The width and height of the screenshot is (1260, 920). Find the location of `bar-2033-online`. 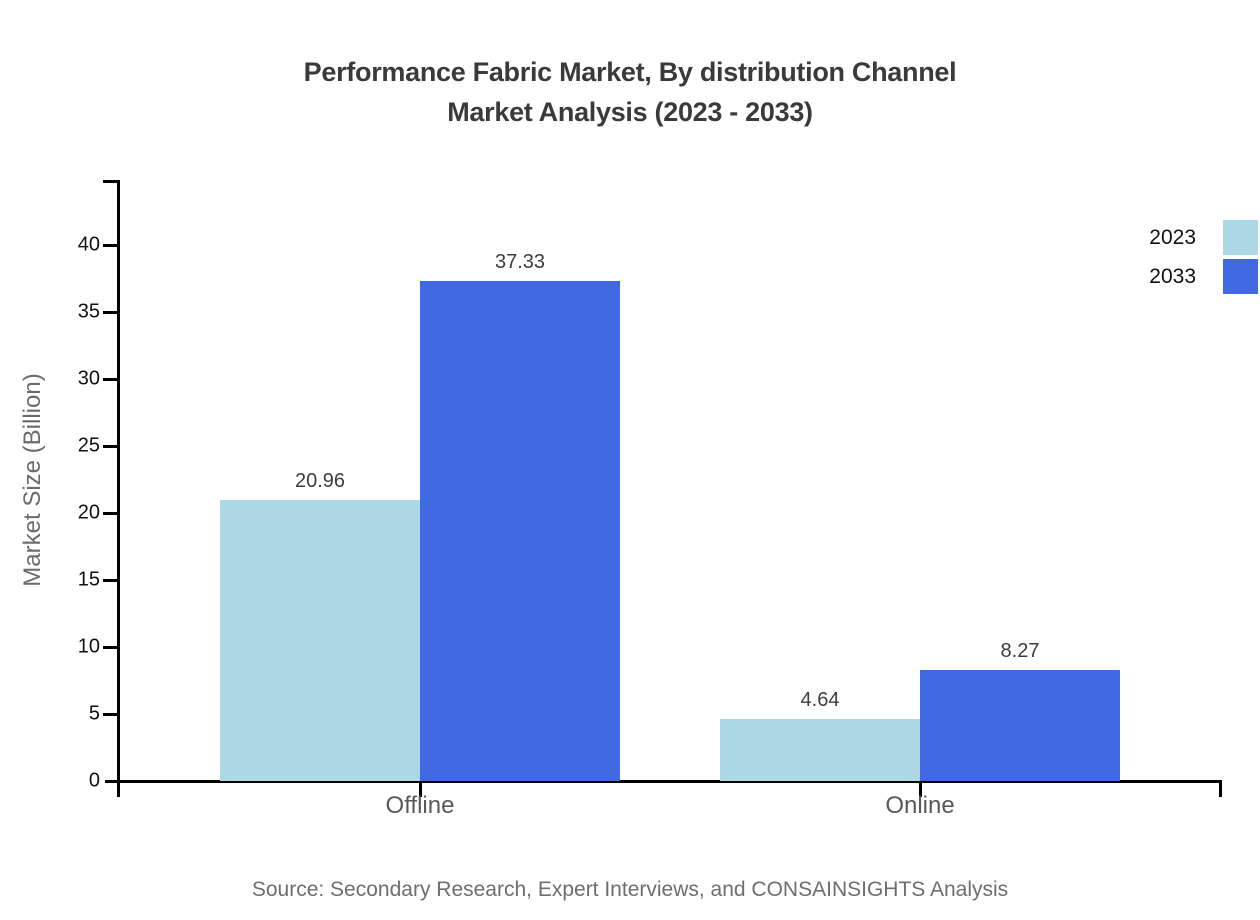

bar-2033-online is located at coordinates (1020, 725).